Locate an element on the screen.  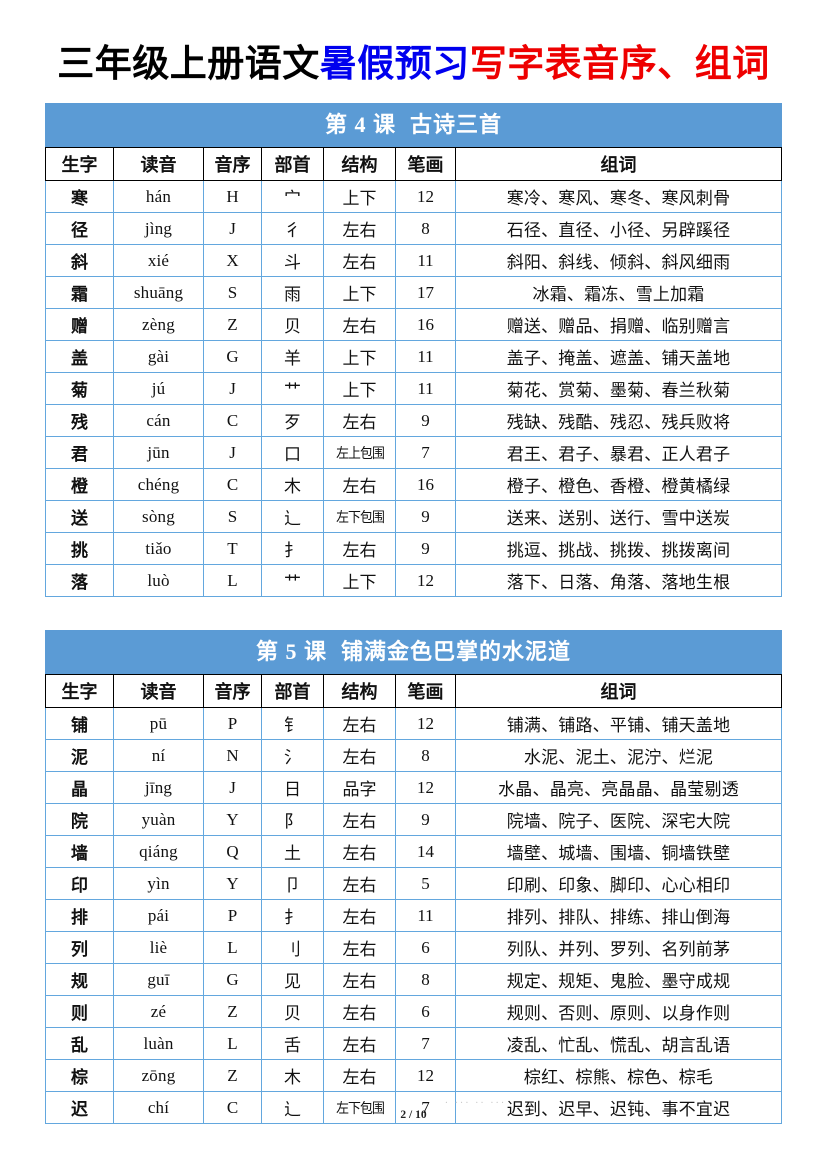
lesson-number: 第 4 课 is located at coordinates (360, 125).